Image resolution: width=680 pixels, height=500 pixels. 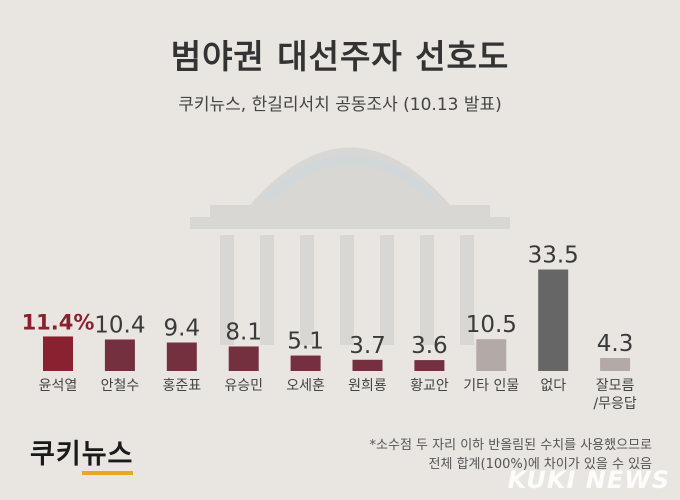 I want to click on category-label-2: 홍준표, so click(x=181, y=386).